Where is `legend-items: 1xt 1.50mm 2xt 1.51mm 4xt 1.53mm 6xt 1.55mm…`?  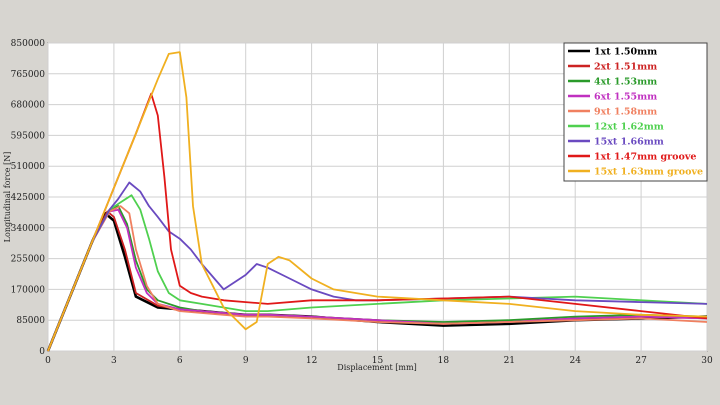 legend-items: 1xt 1.50mm 2xt 1.51mm 4xt 1.53mm 6xt 1.55mm… is located at coordinates (635, 112).